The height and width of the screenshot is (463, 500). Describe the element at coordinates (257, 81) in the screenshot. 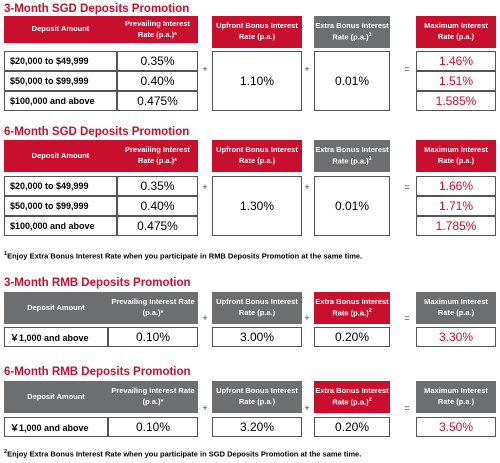

I see `upfront-bonus-value: 1.10%` at that location.